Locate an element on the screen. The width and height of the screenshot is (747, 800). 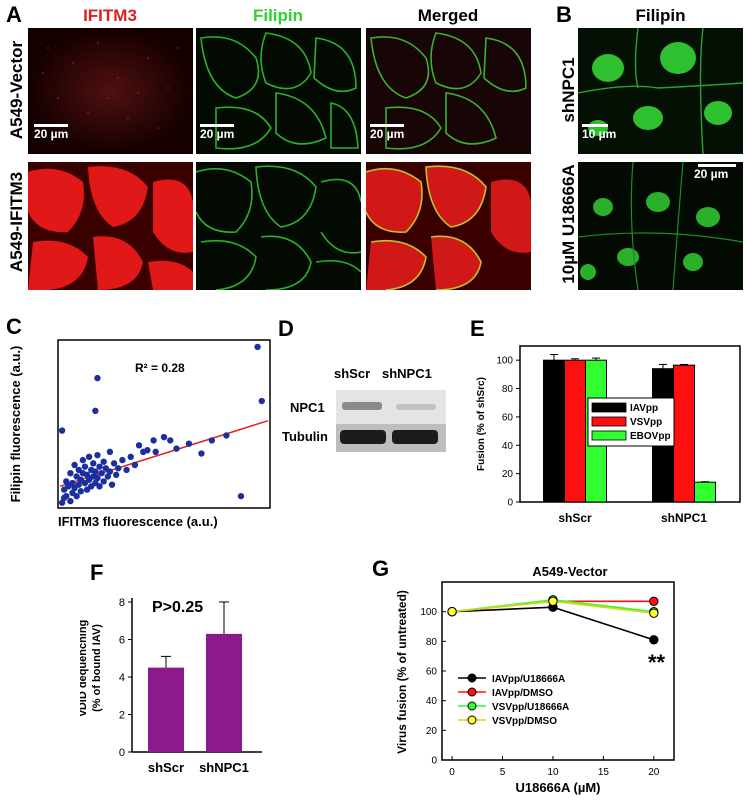
y-axis-label: Virus fusion (% of untreated) is located at coordinates (402, 672).